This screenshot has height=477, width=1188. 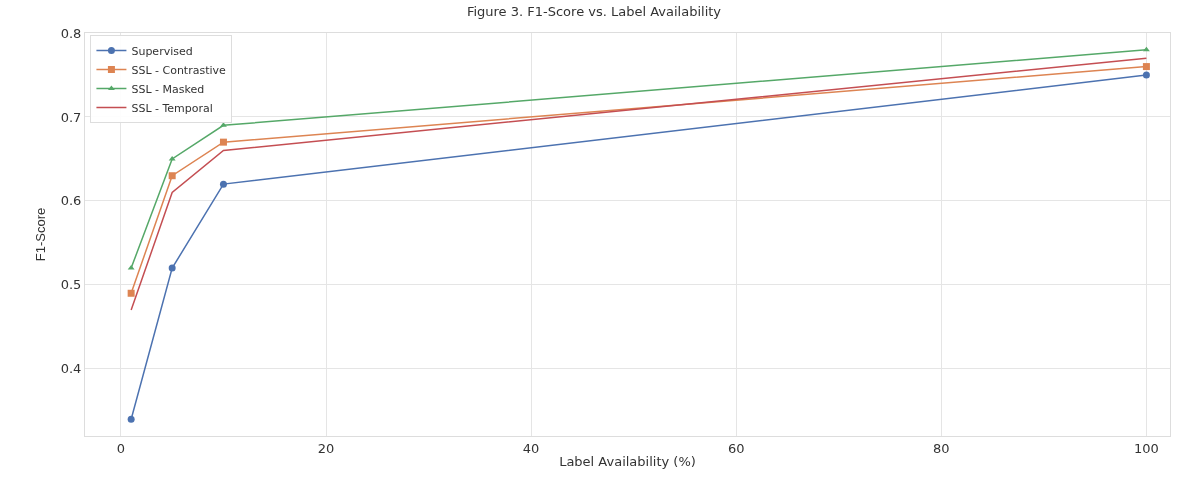 What do you see at coordinates (71, 33) in the screenshot?
I see `y-tick-label: 0.8` at bounding box center [71, 33].